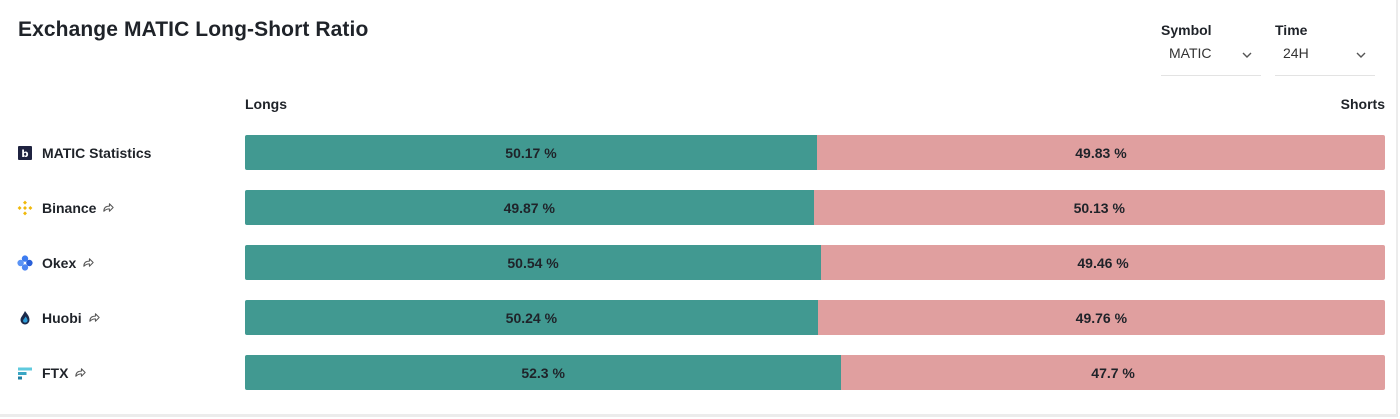  I want to click on time-value: 24H, so click(1296, 53).